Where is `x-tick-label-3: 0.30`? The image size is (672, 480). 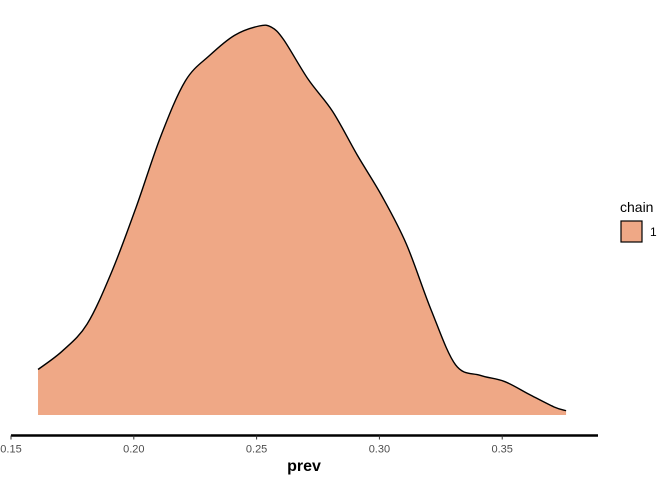 x-tick-label-3: 0.30 is located at coordinates (379, 450).